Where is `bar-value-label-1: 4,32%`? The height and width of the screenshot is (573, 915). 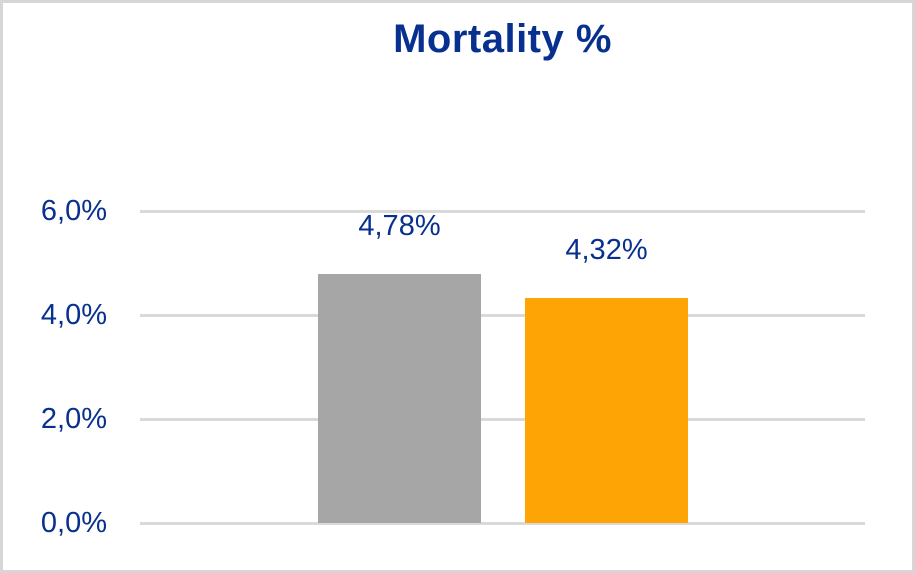 bar-value-label-1: 4,32% is located at coordinates (606, 250).